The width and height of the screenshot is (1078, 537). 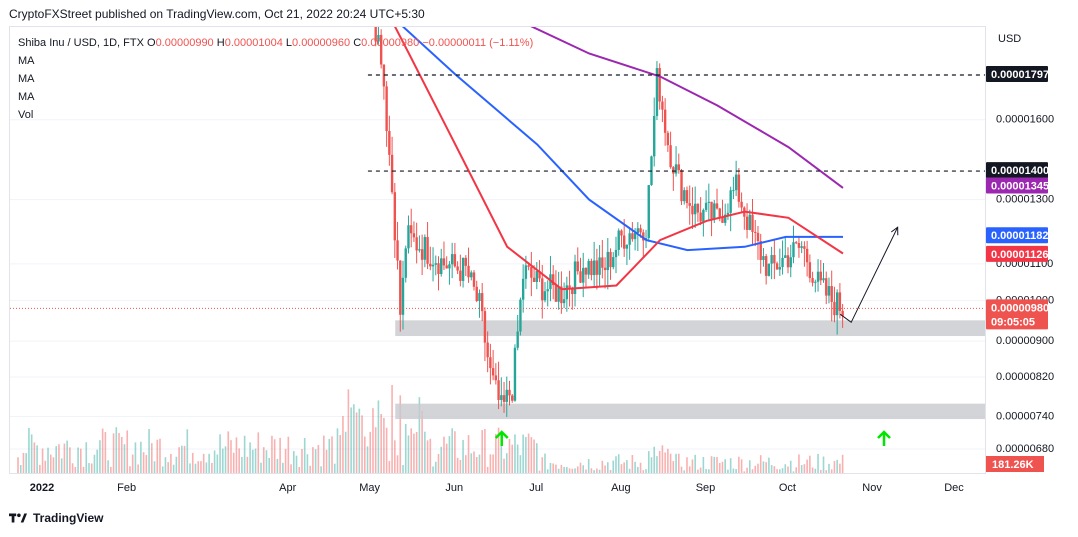 I want to click on time-axis: 2022 Feb Apr May Jun Jul Aug Sep Oct Nov Dec, so click(x=497, y=488).